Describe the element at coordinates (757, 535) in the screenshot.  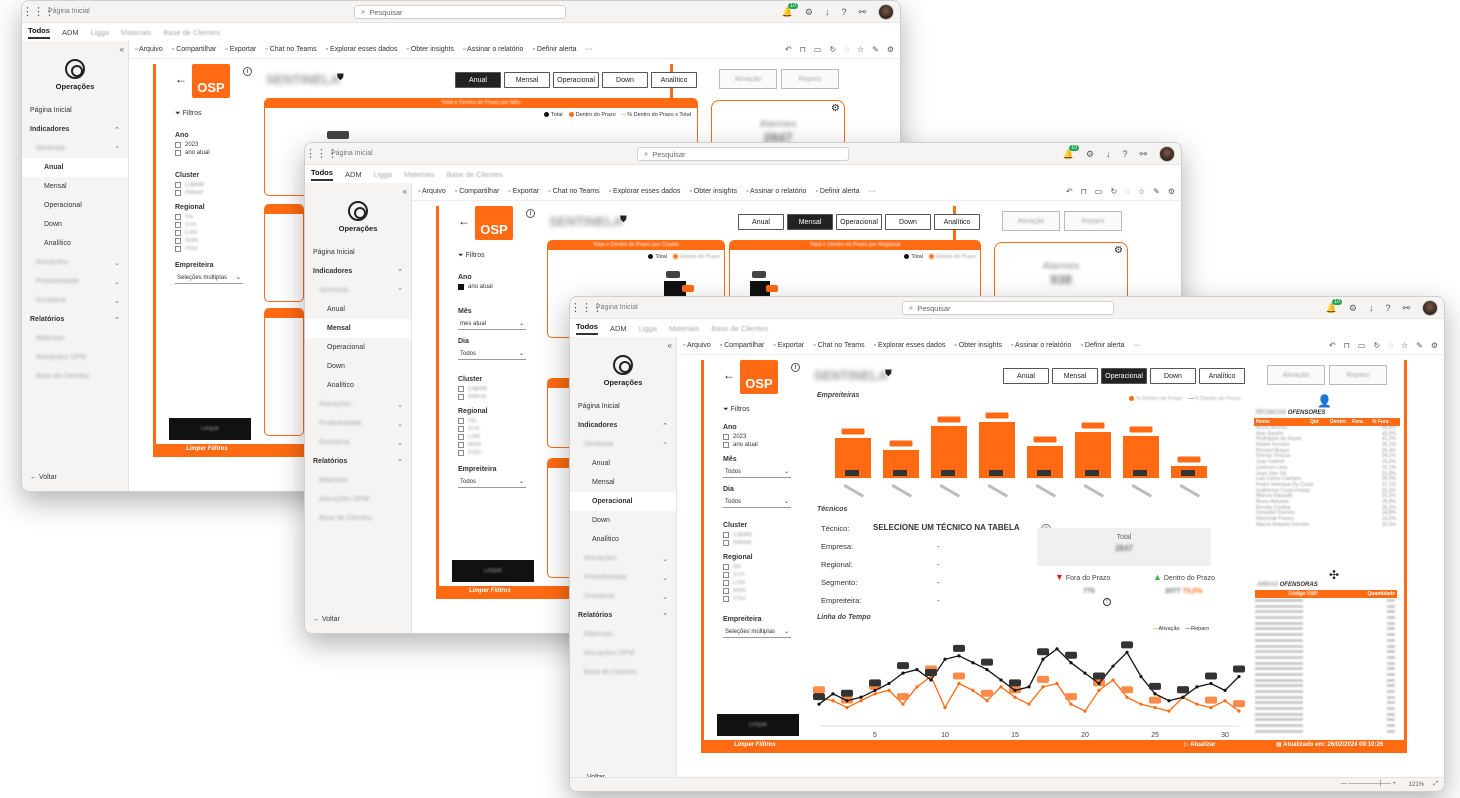
I see `cluster-capital: Capital` at that location.